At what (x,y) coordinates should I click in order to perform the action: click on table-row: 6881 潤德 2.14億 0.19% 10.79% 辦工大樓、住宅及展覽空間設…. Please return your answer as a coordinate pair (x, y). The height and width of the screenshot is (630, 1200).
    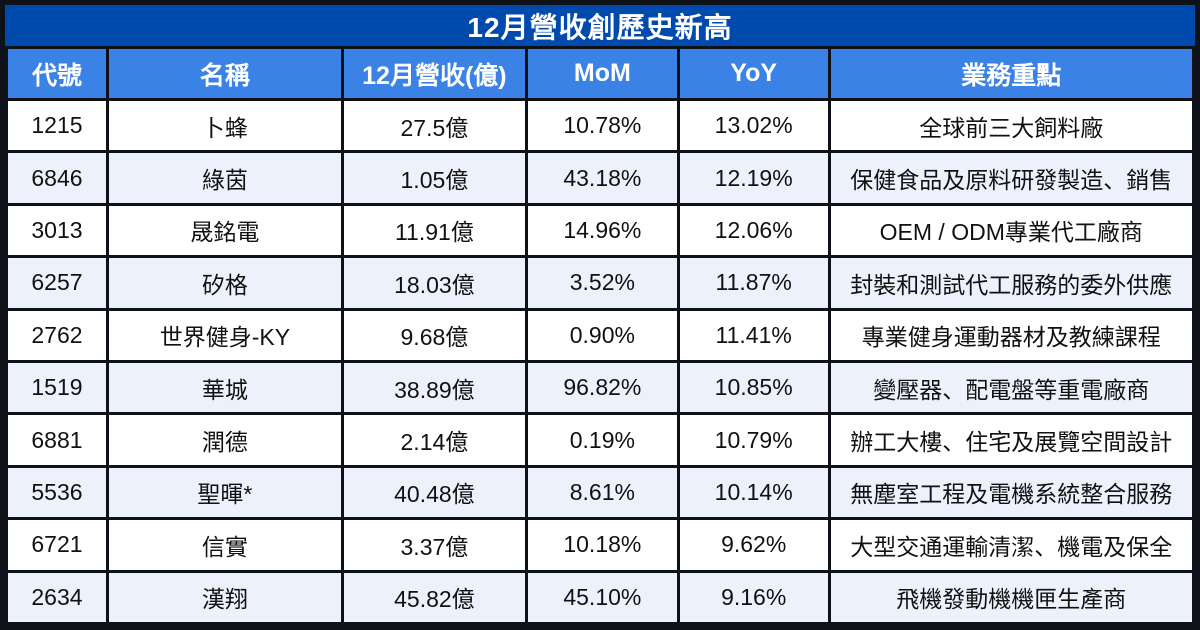
    Looking at the image, I should click on (600, 440).